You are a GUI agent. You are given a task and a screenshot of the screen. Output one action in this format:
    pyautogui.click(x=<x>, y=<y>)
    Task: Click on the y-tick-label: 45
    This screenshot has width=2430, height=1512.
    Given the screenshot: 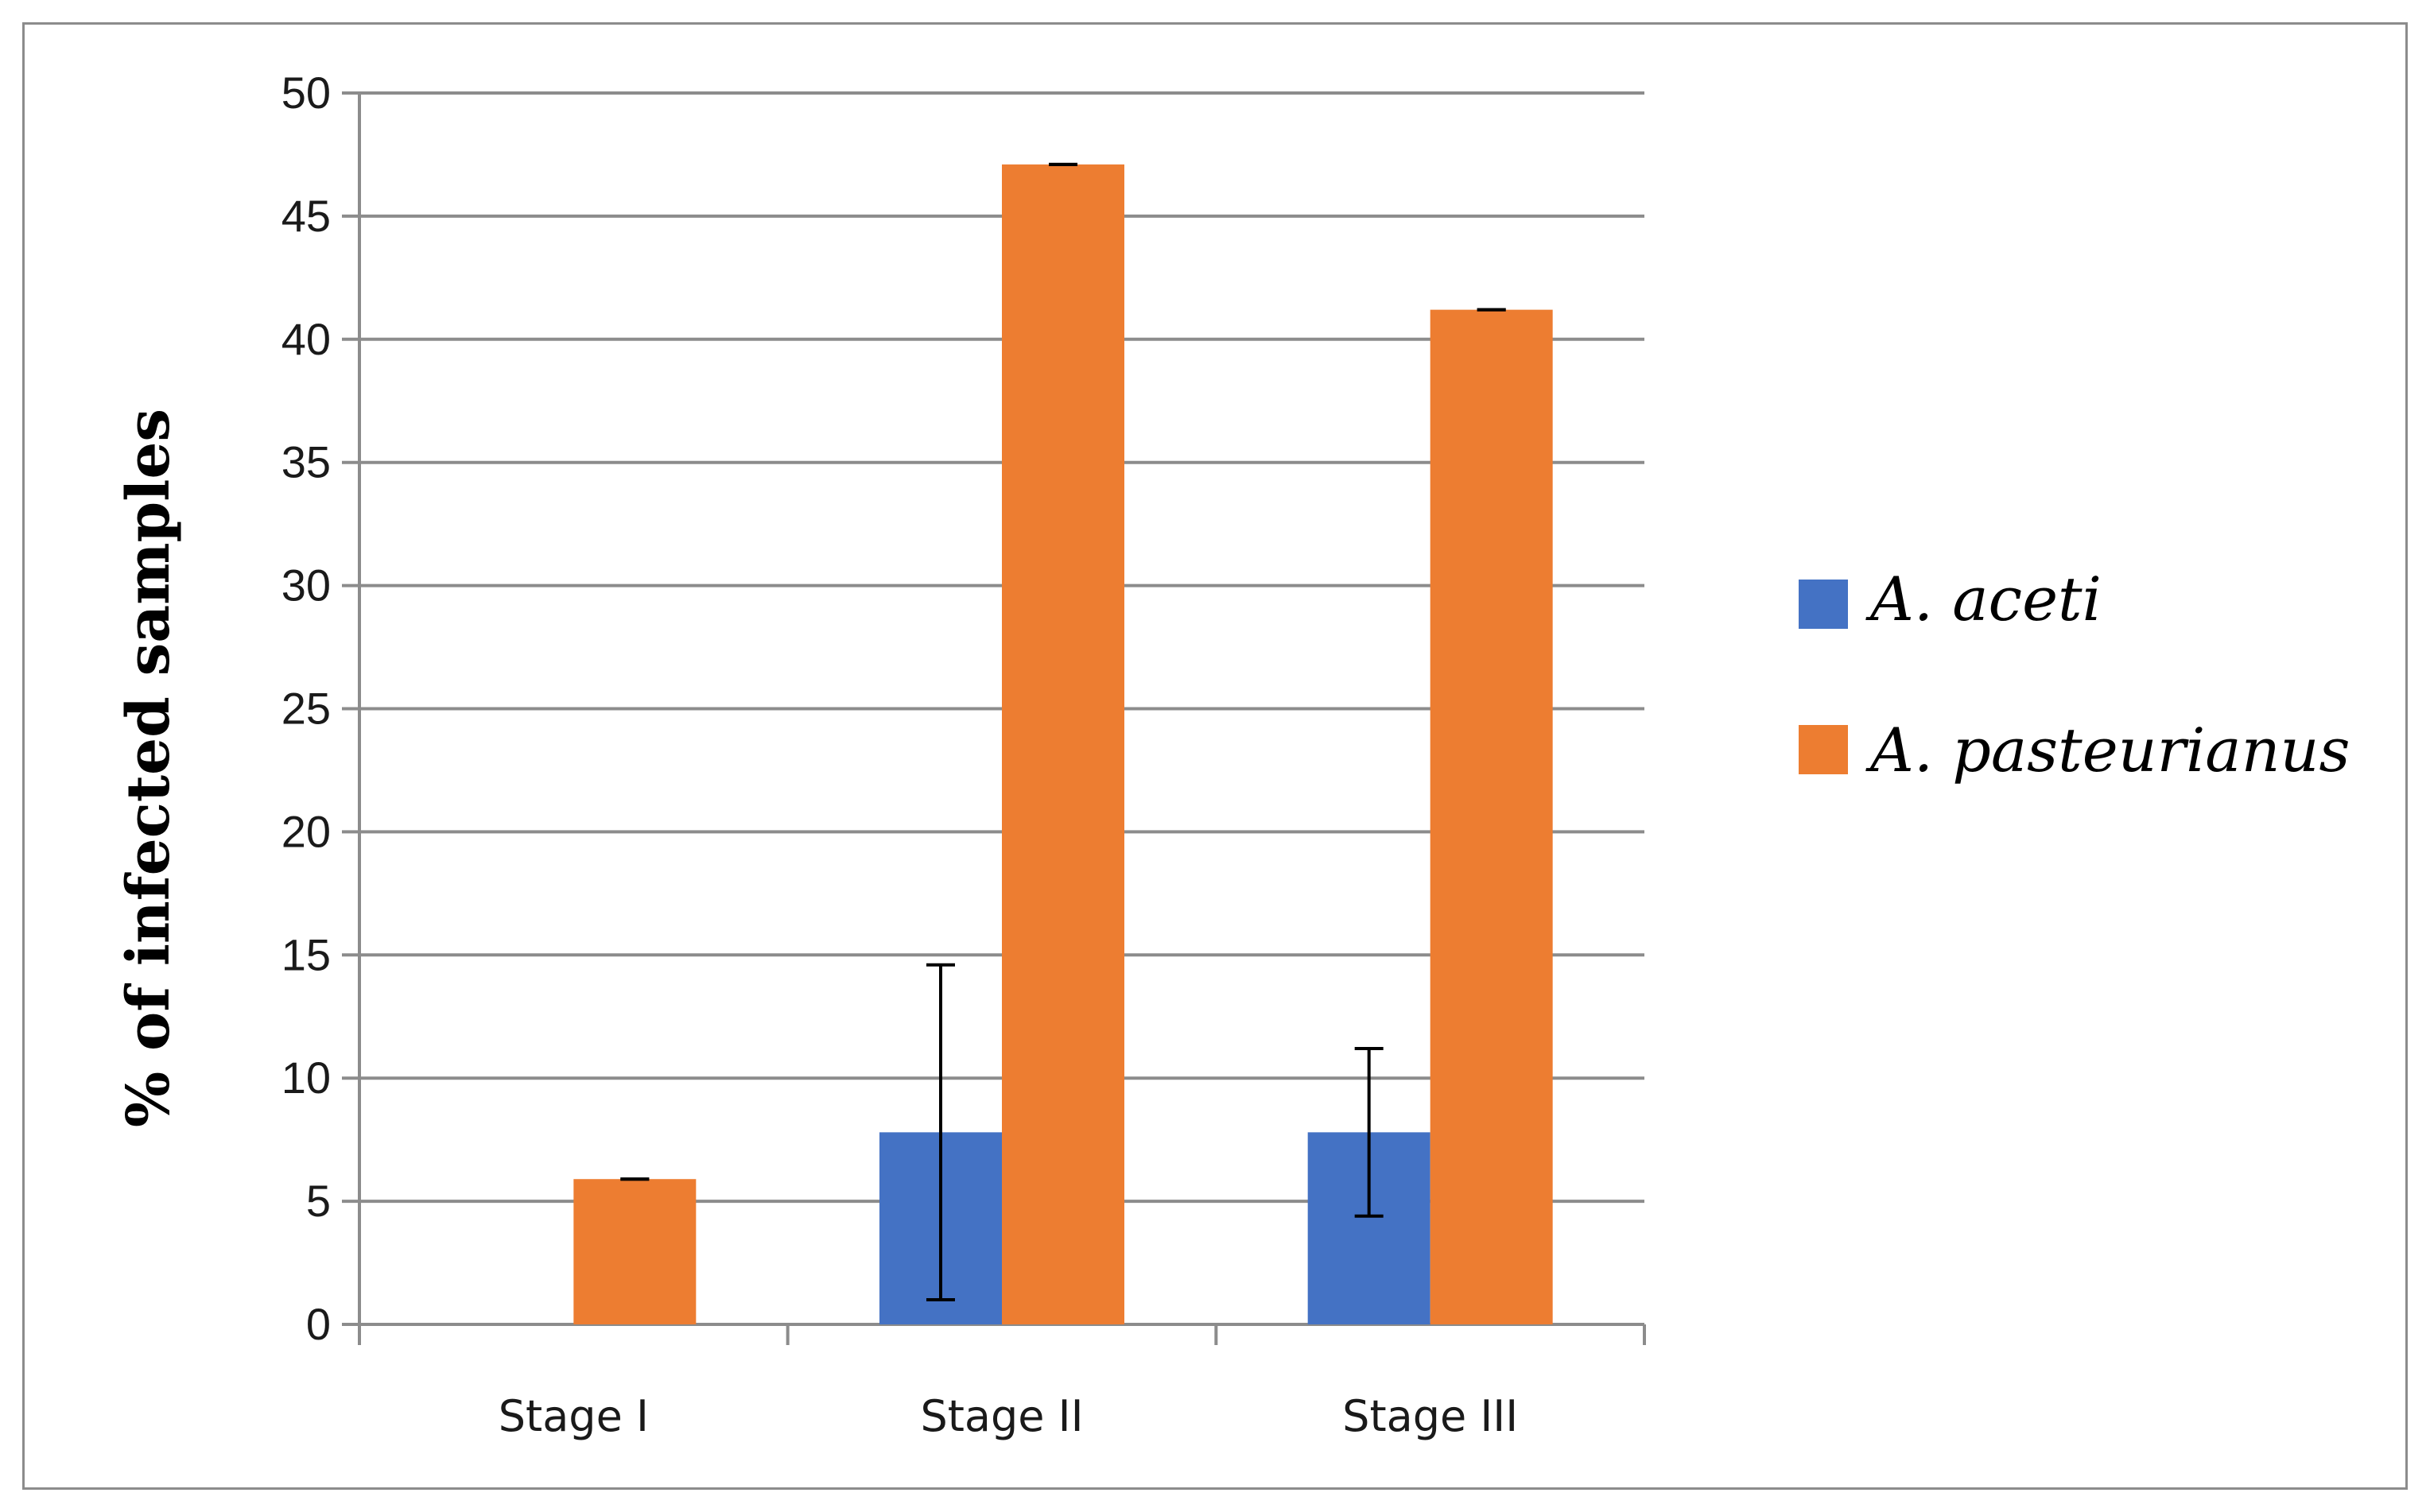 What is the action you would take?
    pyautogui.click(x=306, y=216)
    